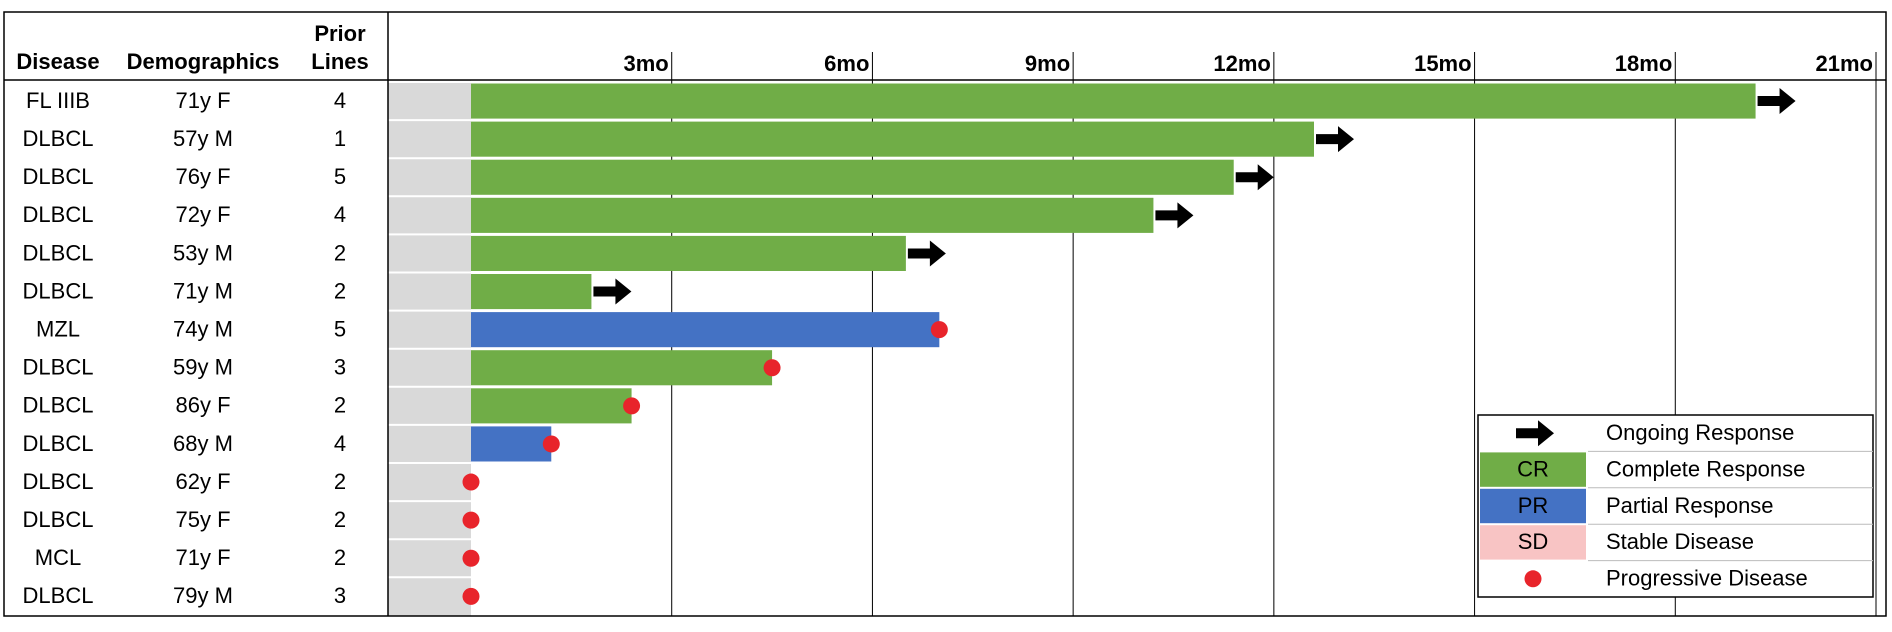 The width and height of the screenshot is (1892, 632). Describe the element at coordinates (58, 100) in the screenshot. I see `cell-disease: FL IIIB` at that location.